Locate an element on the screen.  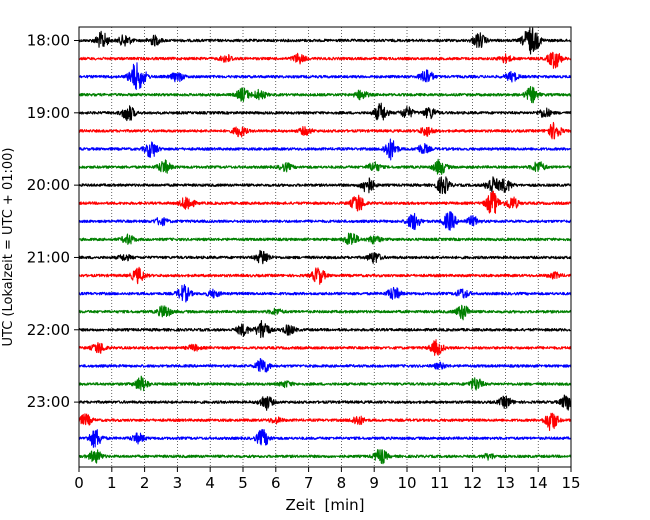
y-tick-label: 19:00 is located at coordinates (48, 113).